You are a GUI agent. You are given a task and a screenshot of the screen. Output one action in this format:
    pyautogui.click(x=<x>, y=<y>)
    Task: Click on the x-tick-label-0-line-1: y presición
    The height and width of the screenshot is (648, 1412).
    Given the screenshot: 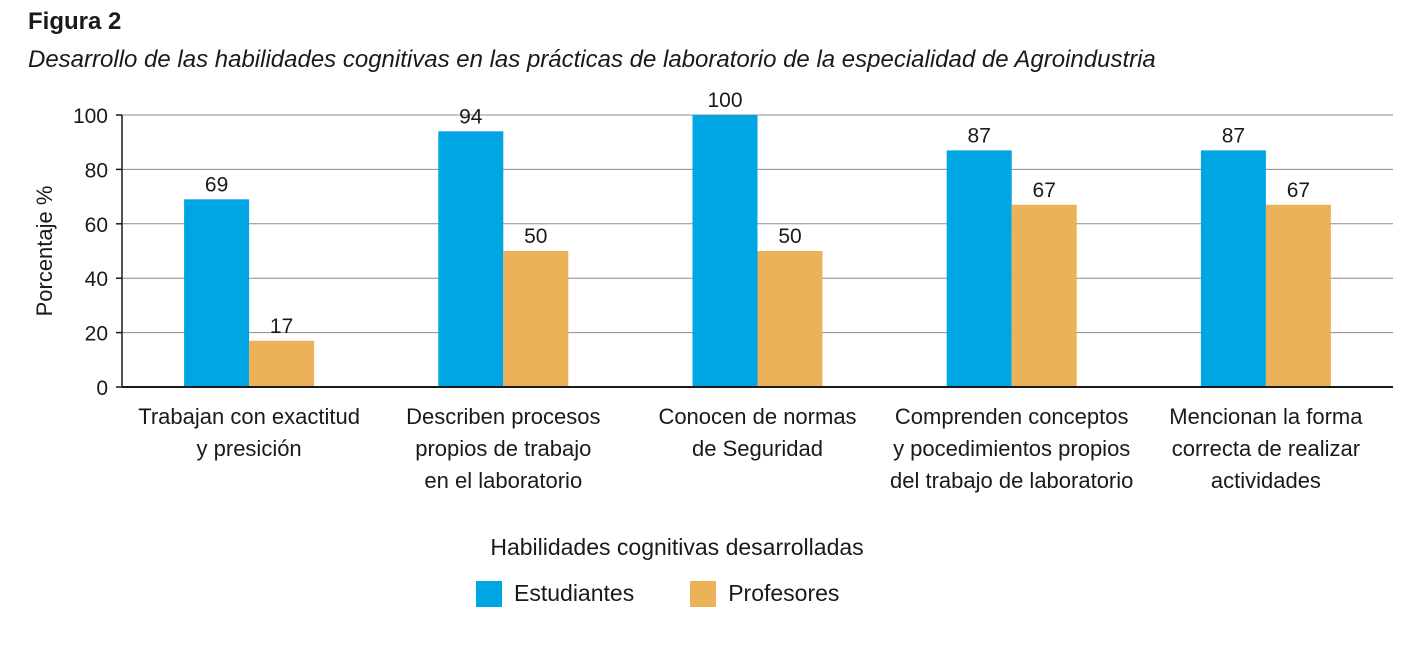 What is the action you would take?
    pyautogui.click(x=249, y=448)
    